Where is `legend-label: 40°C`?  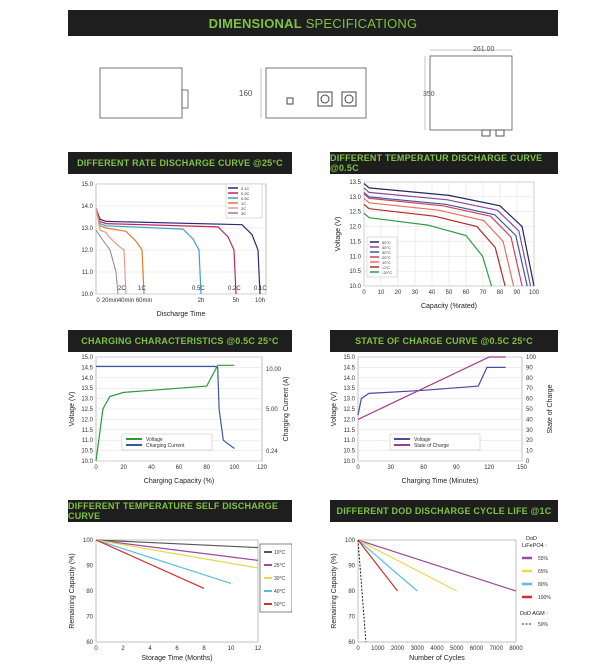 legend-label: 40°C is located at coordinates (280, 592).